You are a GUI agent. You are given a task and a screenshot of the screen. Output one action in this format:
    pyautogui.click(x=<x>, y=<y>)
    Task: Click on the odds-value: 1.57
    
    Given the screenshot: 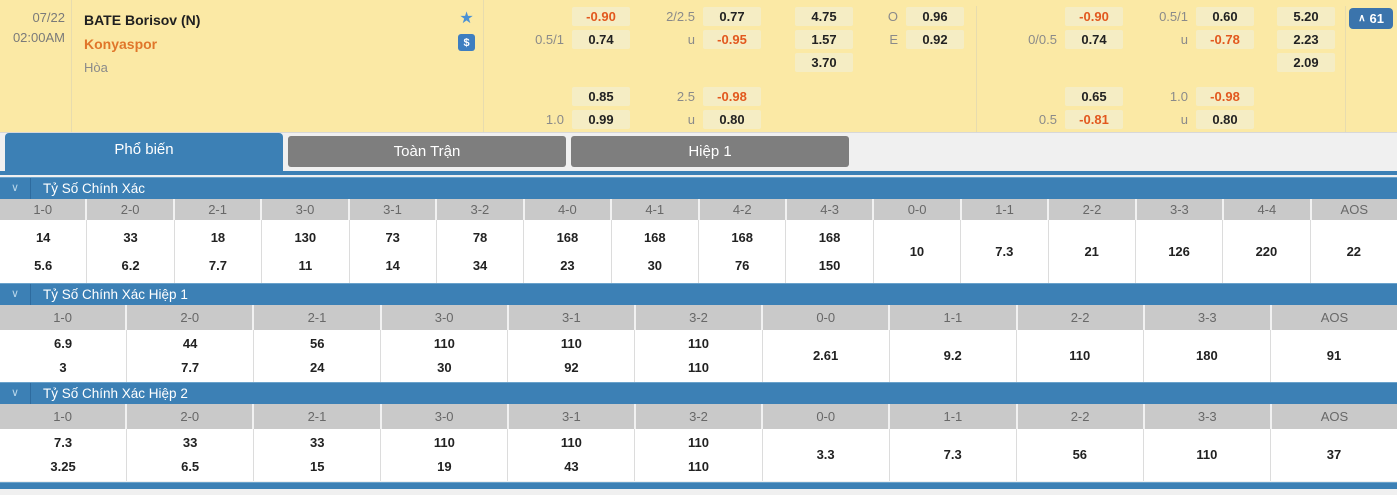 What is the action you would take?
    pyautogui.click(x=824, y=39)
    